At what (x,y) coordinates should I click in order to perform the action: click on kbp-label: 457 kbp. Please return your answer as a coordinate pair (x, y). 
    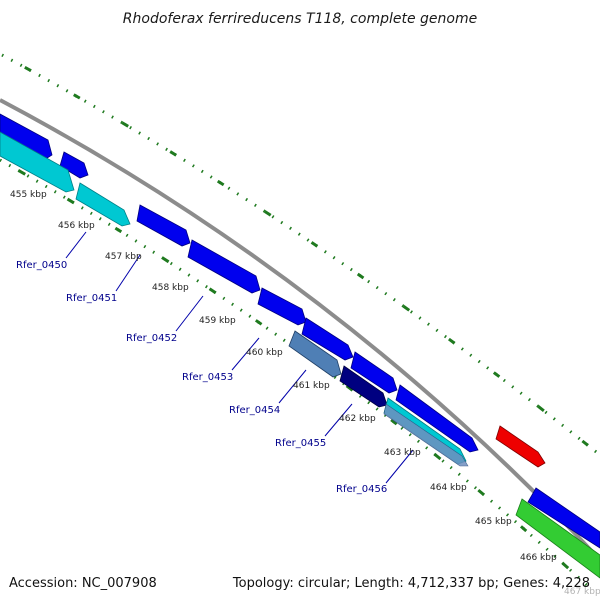
    Looking at the image, I should click on (123, 257).